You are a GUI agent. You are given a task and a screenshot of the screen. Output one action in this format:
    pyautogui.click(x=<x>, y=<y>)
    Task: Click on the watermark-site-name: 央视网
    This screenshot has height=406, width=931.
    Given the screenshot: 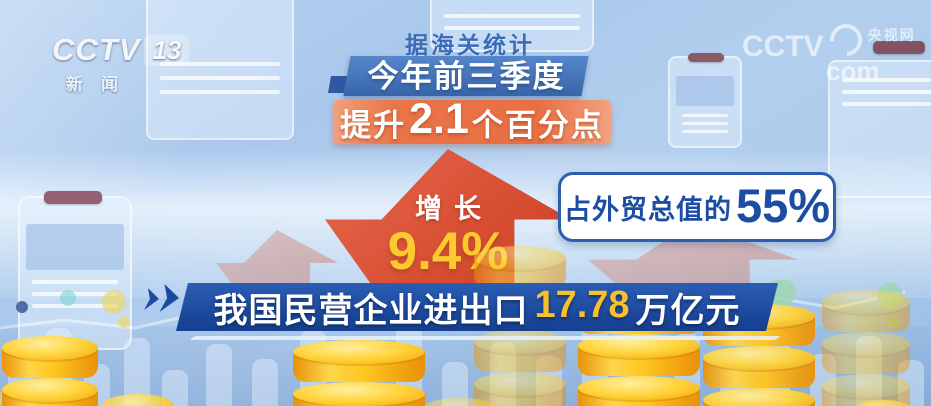 What is the action you would take?
    pyautogui.click(x=891, y=35)
    